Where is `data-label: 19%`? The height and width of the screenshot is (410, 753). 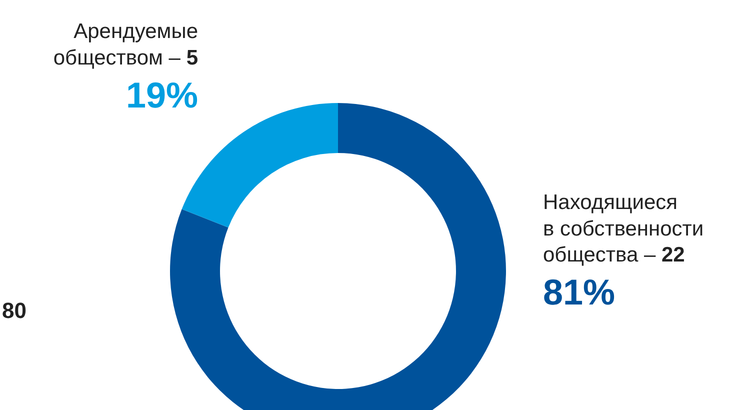
data-label: 19% is located at coordinates (162, 95).